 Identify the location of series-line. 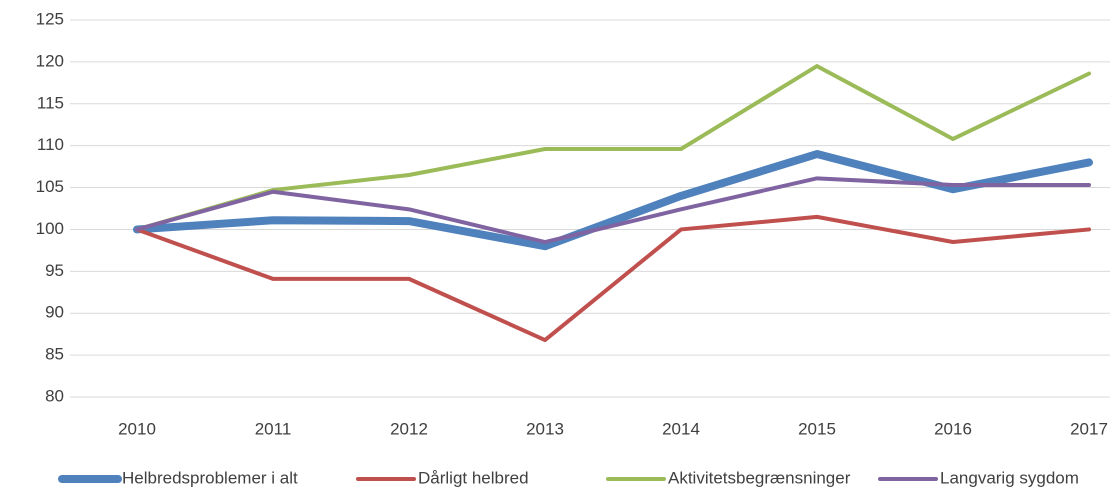
(613, 210).